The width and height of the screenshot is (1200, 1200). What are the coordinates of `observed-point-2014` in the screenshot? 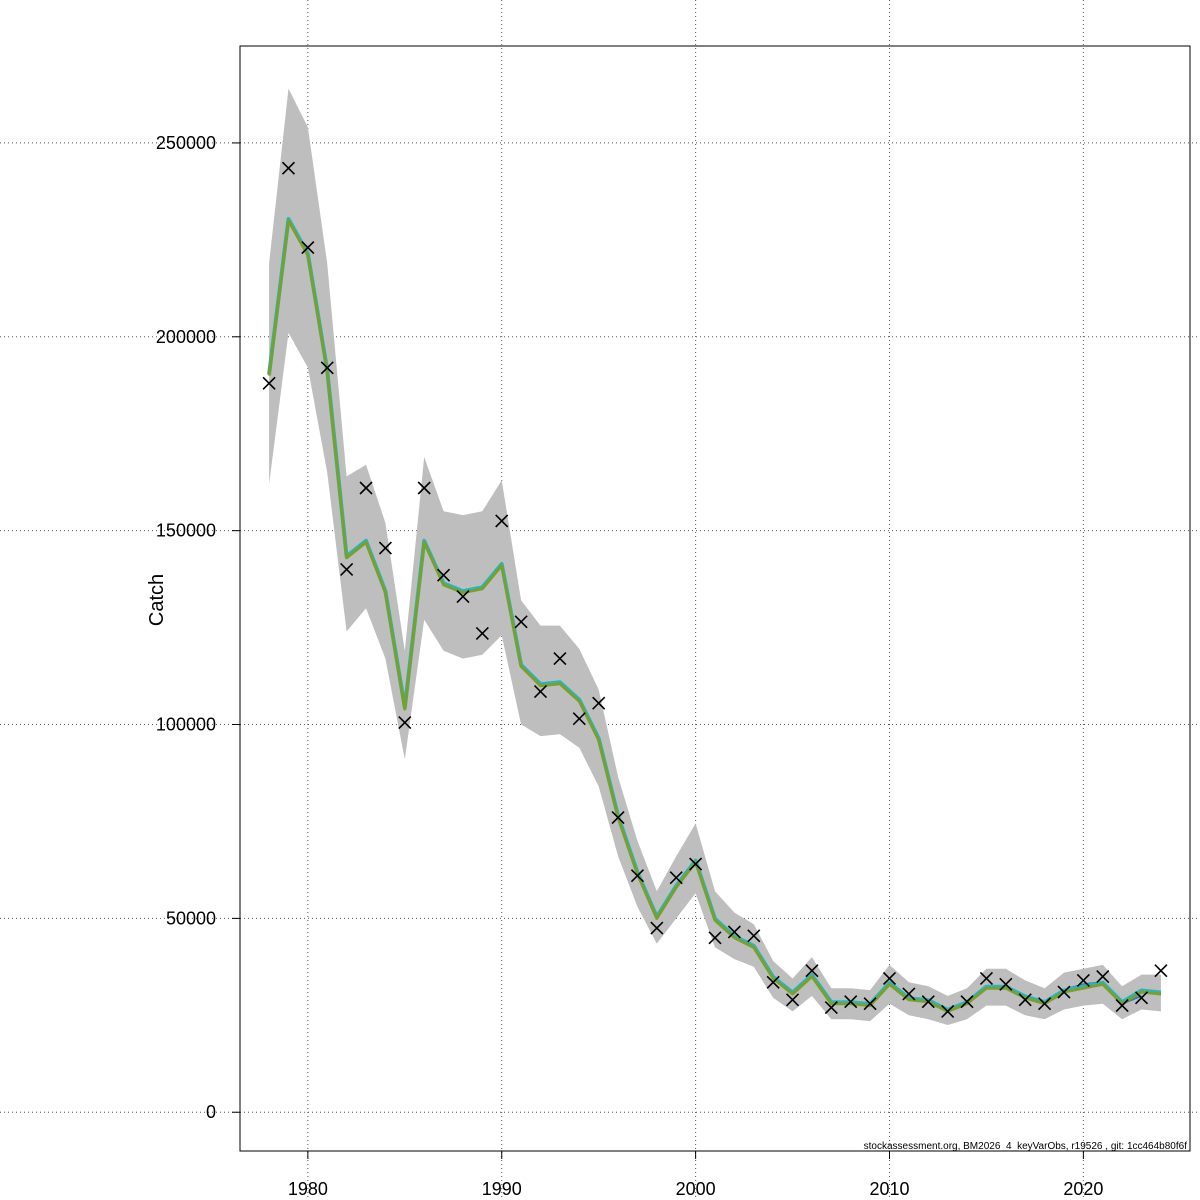 It's located at (967, 1002).